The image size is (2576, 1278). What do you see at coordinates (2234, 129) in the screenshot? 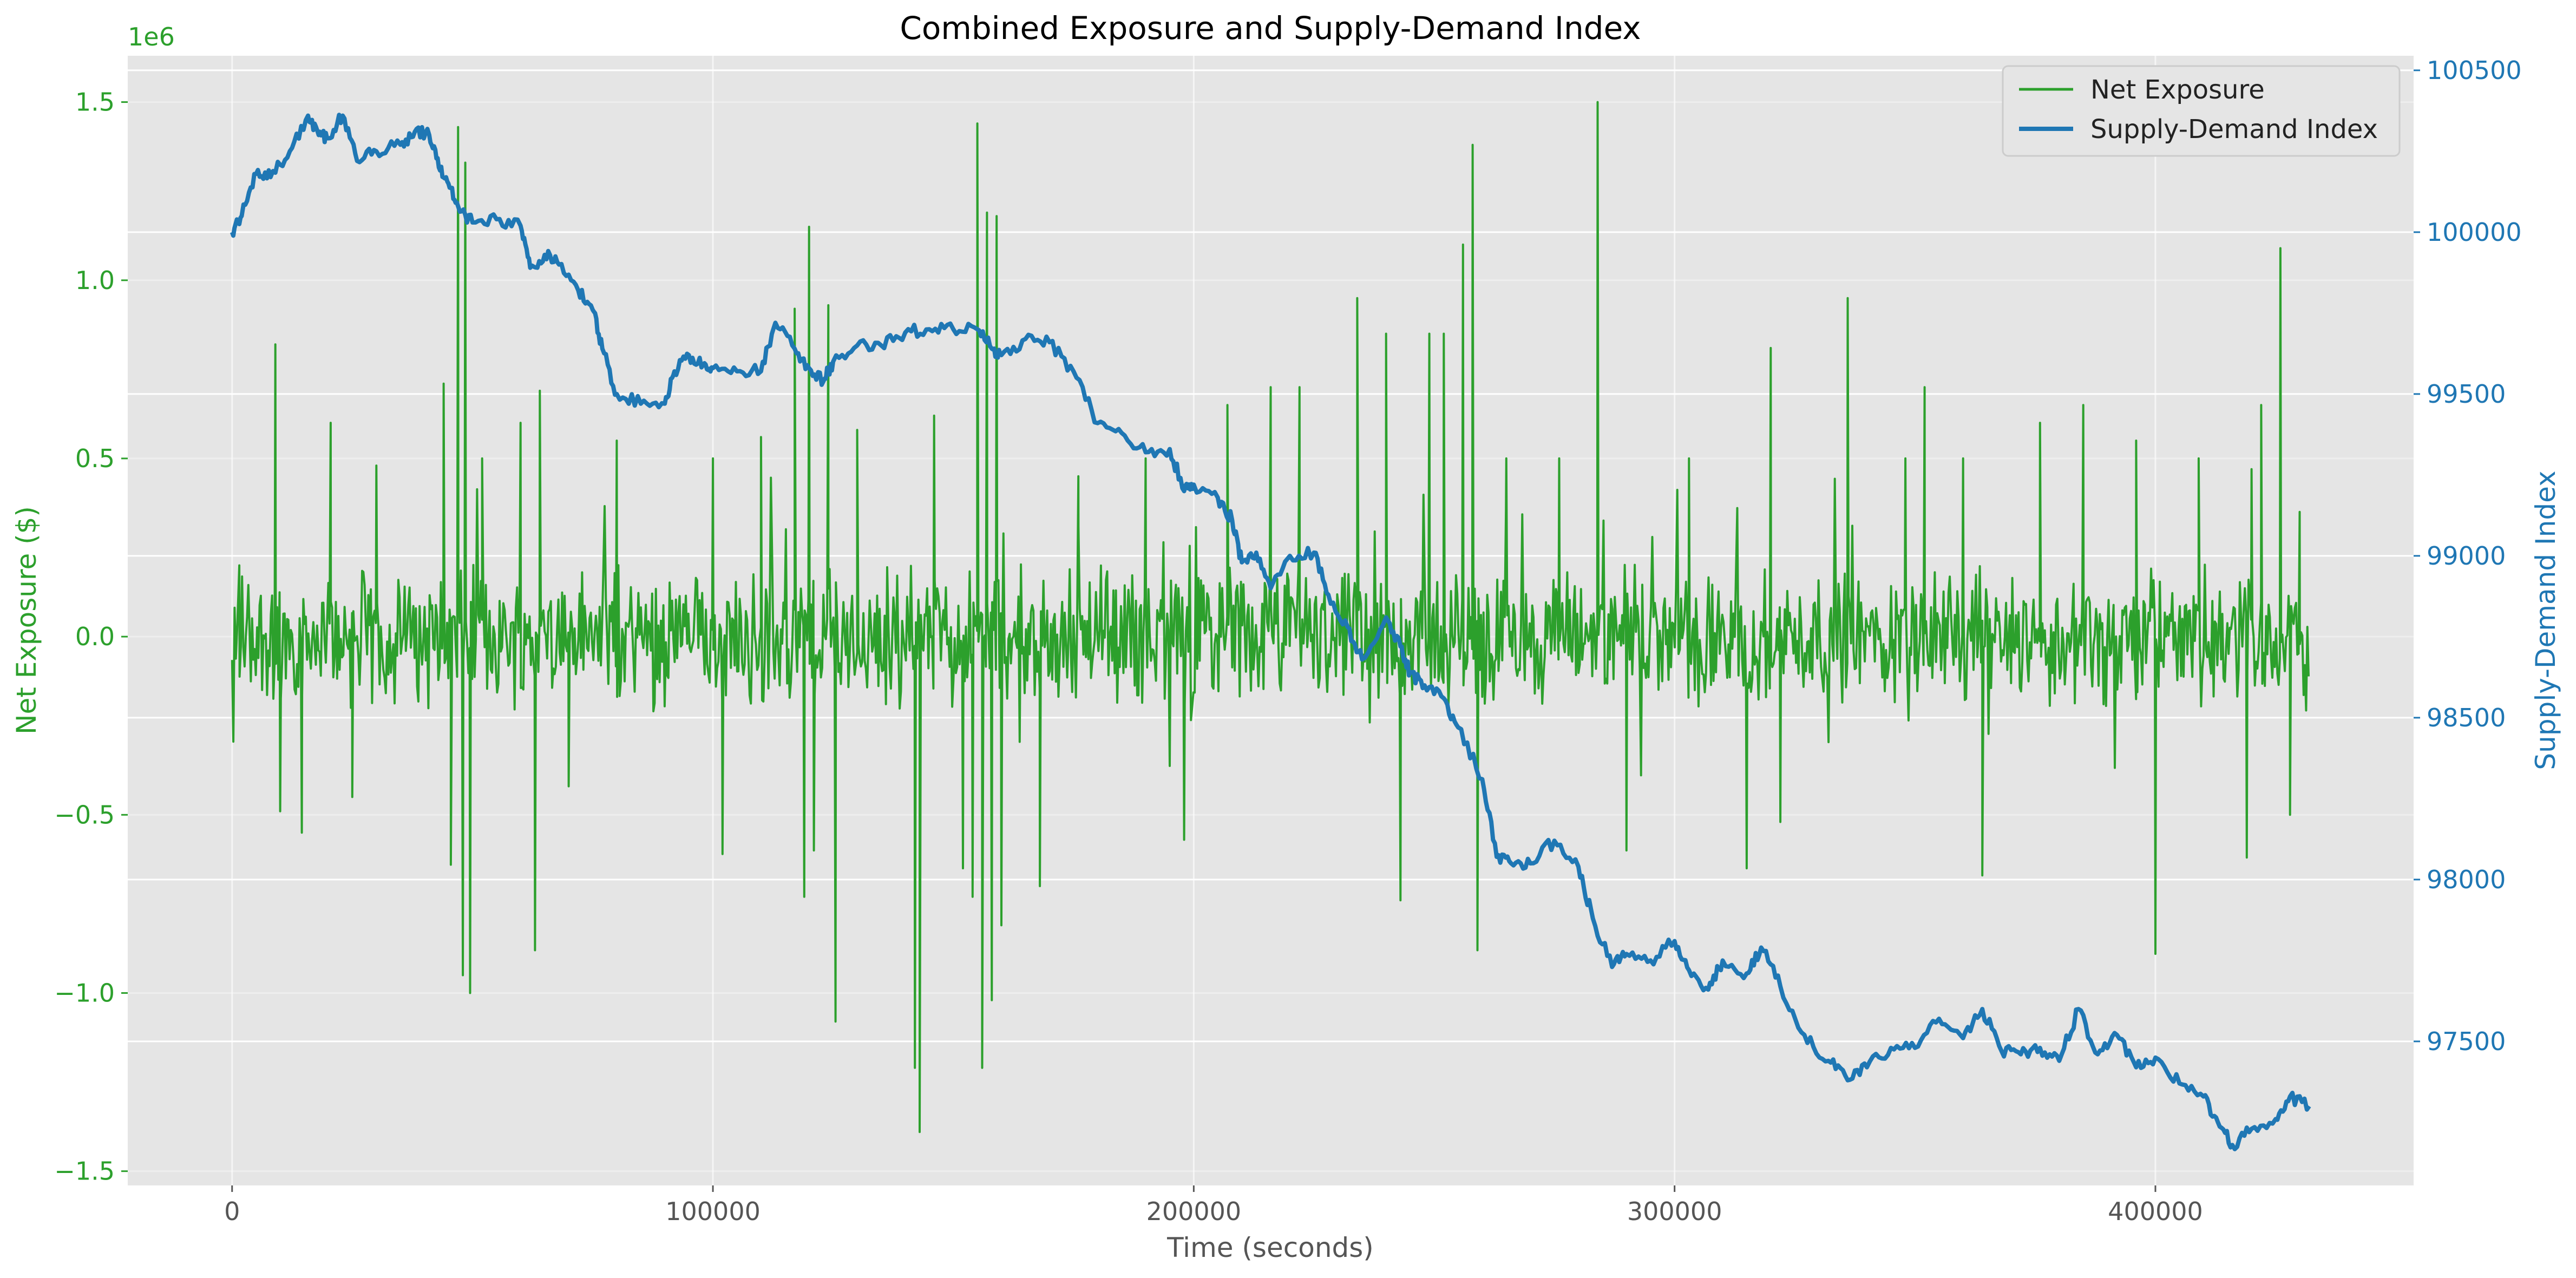
I see `legend-label-supply-demand: Supply-Demand Index` at bounding box center [2234, 129].